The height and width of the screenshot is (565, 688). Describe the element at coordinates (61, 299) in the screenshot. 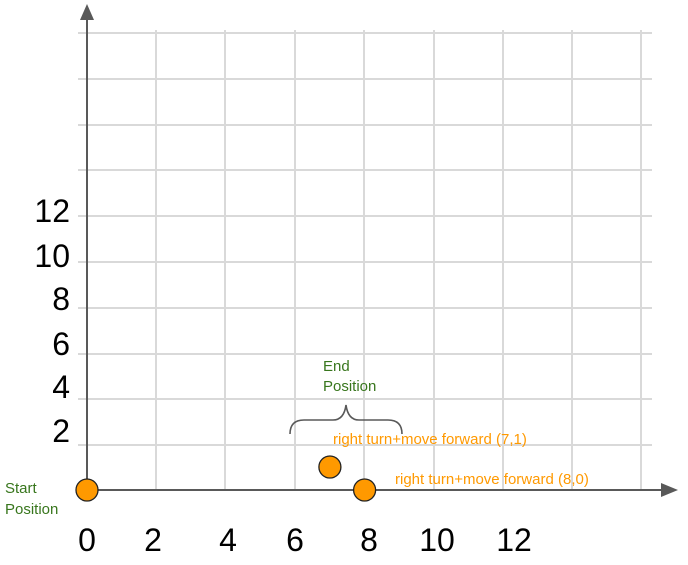

I see `y-tick-label: 8` at that location.